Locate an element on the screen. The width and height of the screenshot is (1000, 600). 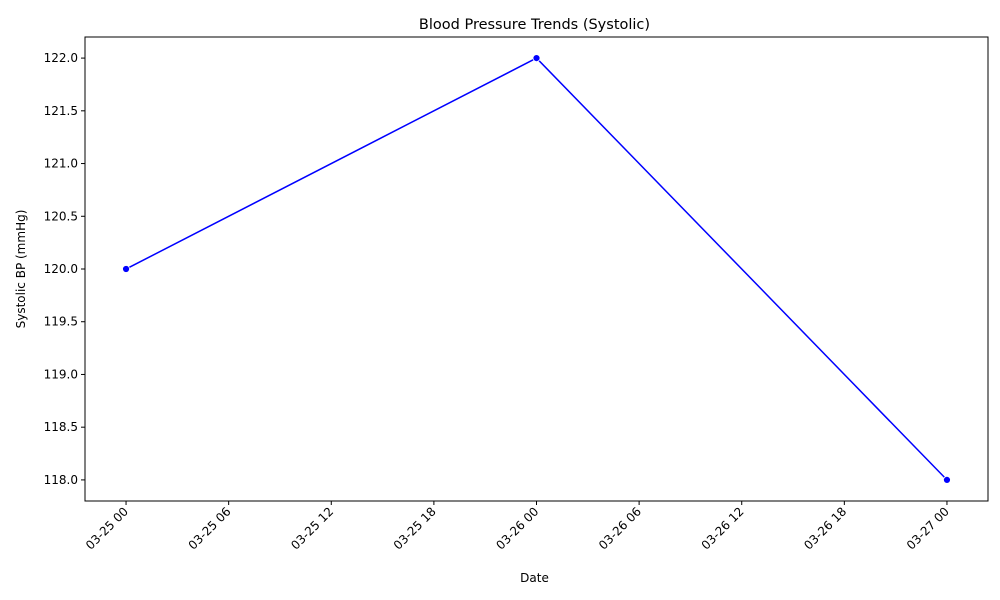
x-tick-label: 03-26 18 is located at coordinates (825, 528).